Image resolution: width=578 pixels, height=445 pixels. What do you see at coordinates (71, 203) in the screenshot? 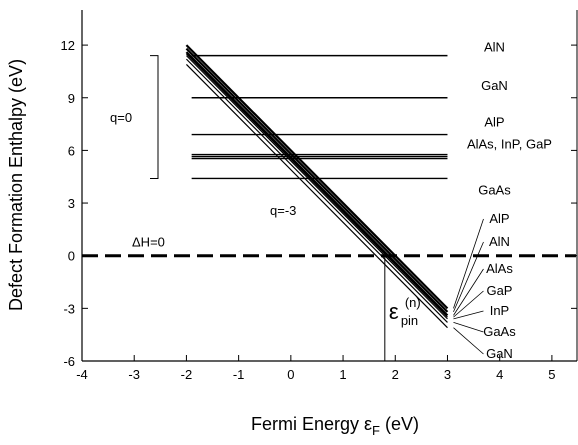
I see `y-tick-label: 3` at bounding box center [71, 203].